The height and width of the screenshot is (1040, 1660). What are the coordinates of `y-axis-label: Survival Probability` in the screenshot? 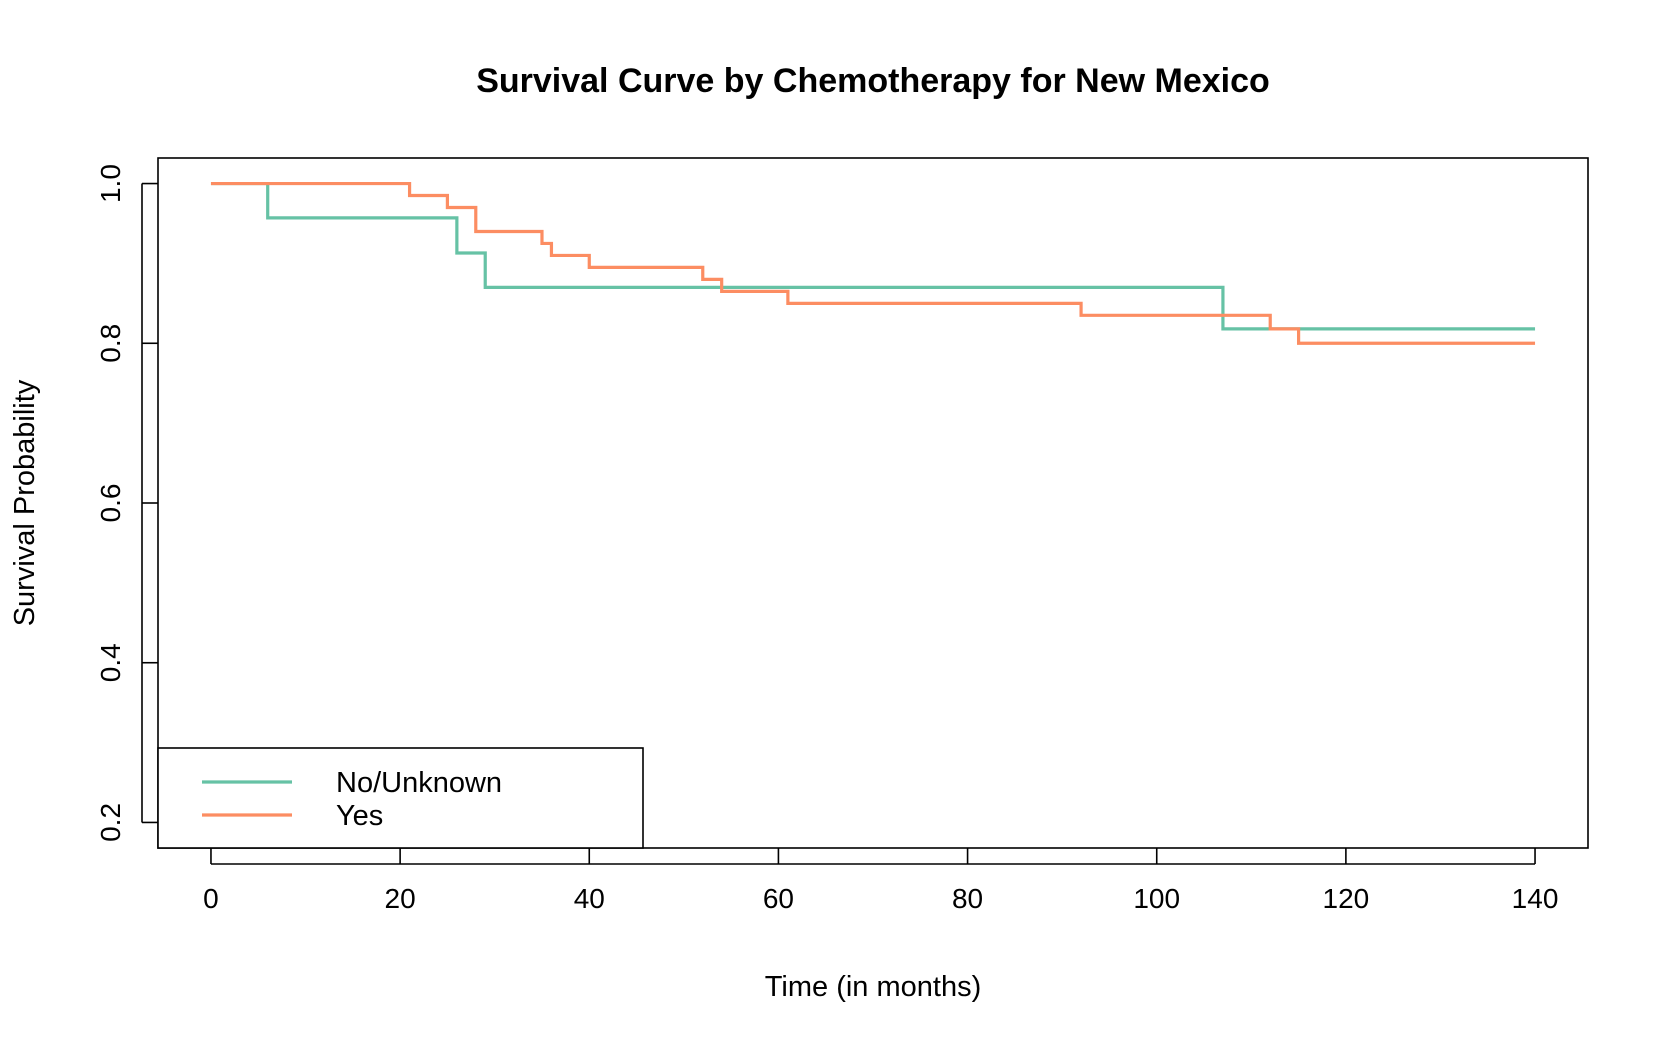 It's located at (25, 502).